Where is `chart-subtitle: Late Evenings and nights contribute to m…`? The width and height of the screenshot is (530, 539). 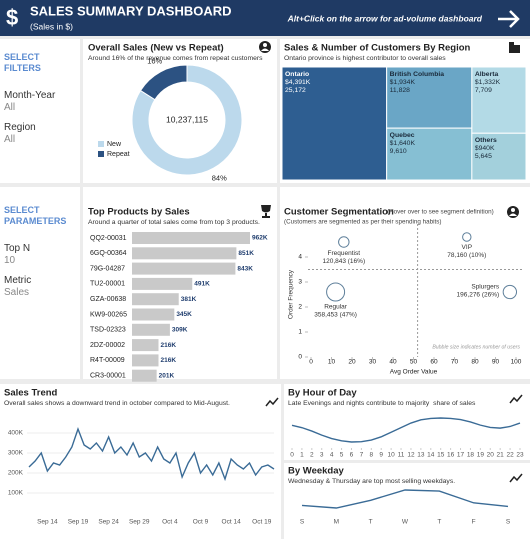
chart-subtitle: Late Evenings and nights contribute to m… is located at coordinates (382, 403).